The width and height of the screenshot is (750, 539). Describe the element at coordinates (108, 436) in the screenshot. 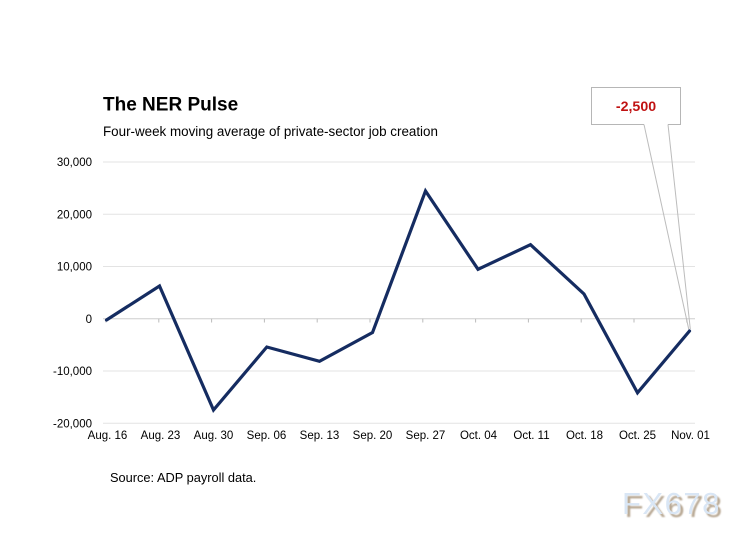

I see `svg-text: Aug. 16` at that location.